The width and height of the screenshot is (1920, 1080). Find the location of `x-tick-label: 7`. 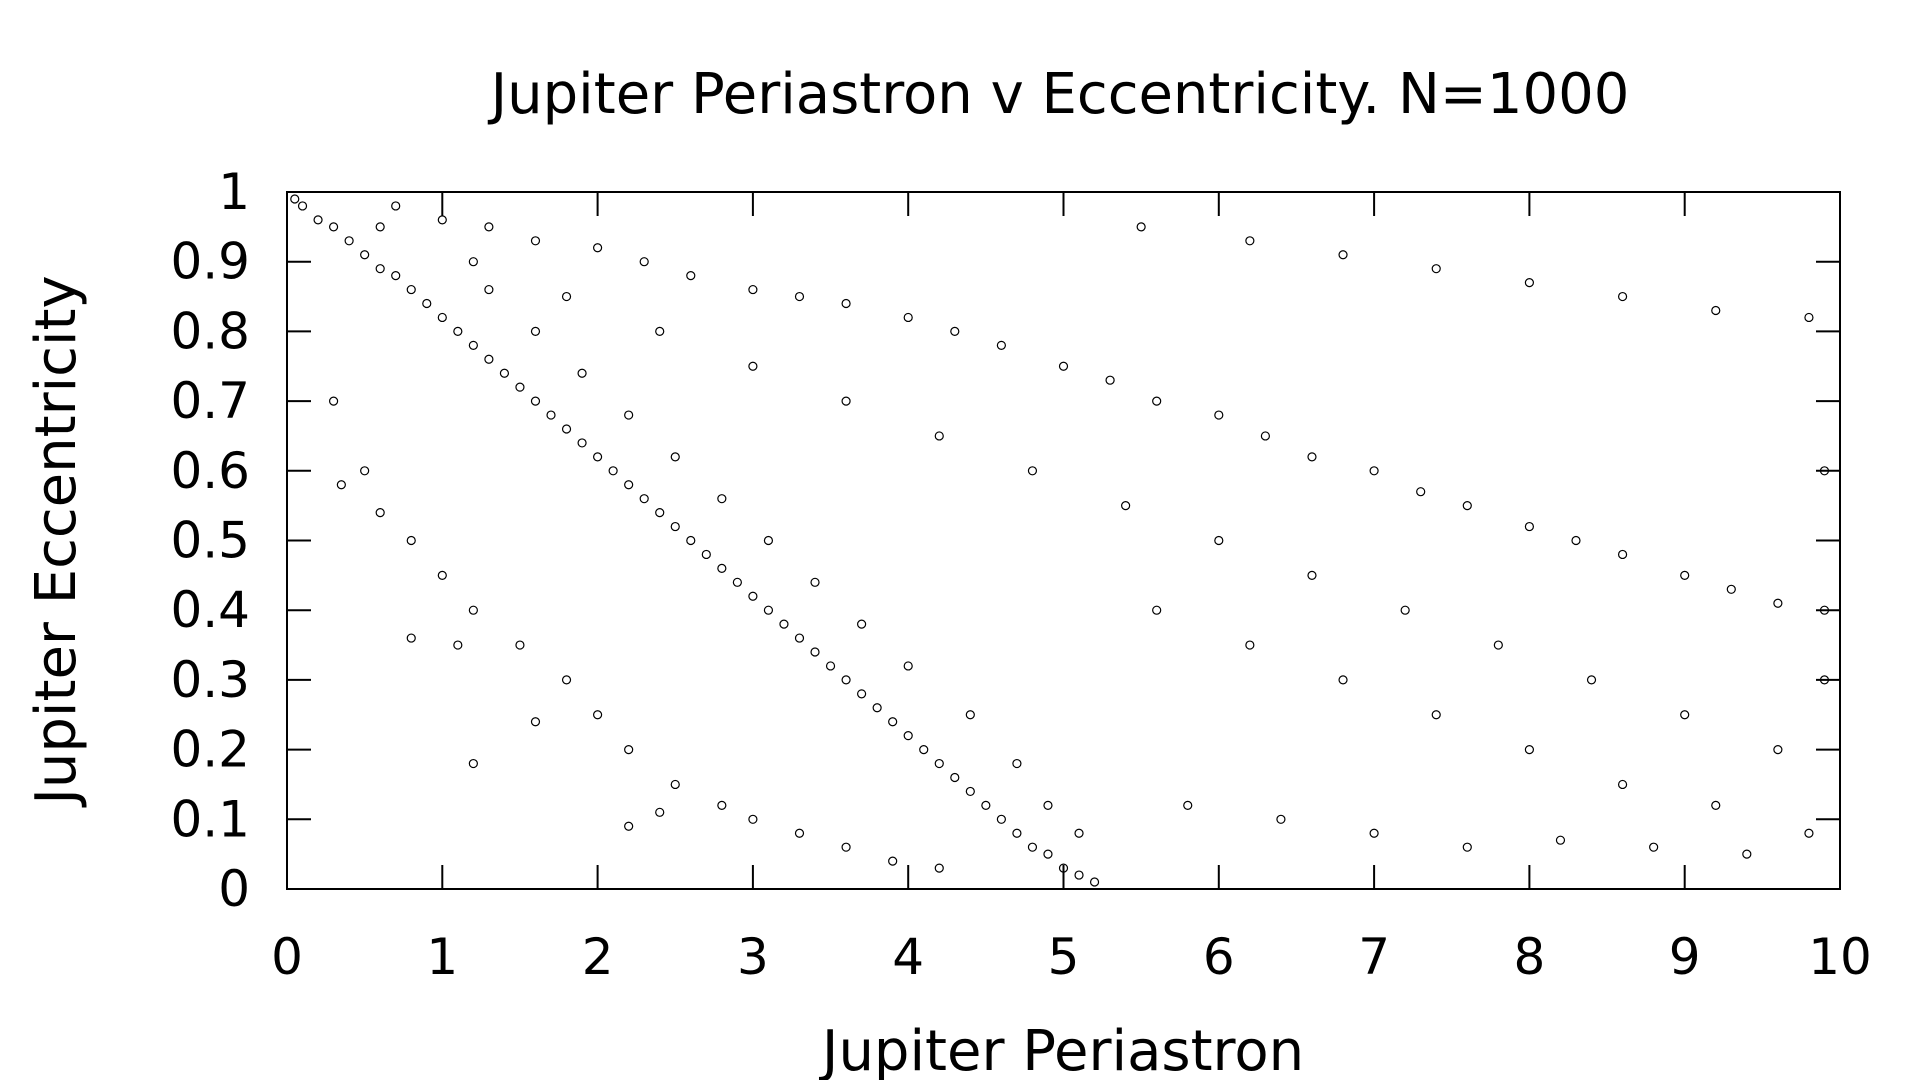

x-tick-label: 7 is located at coordinates (1374, 957).